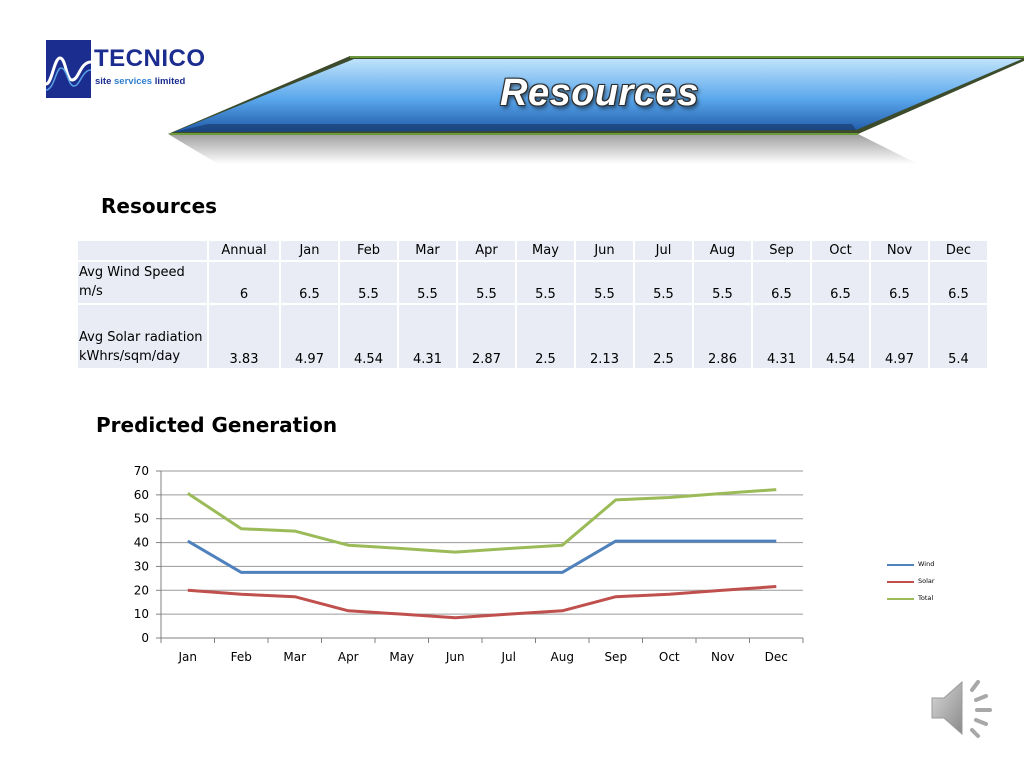 This screenshot has height=768, width=1024. Describe the element at coordinates (722, 336) in the screenshot. I see `table-cell: 2.86` at that location.